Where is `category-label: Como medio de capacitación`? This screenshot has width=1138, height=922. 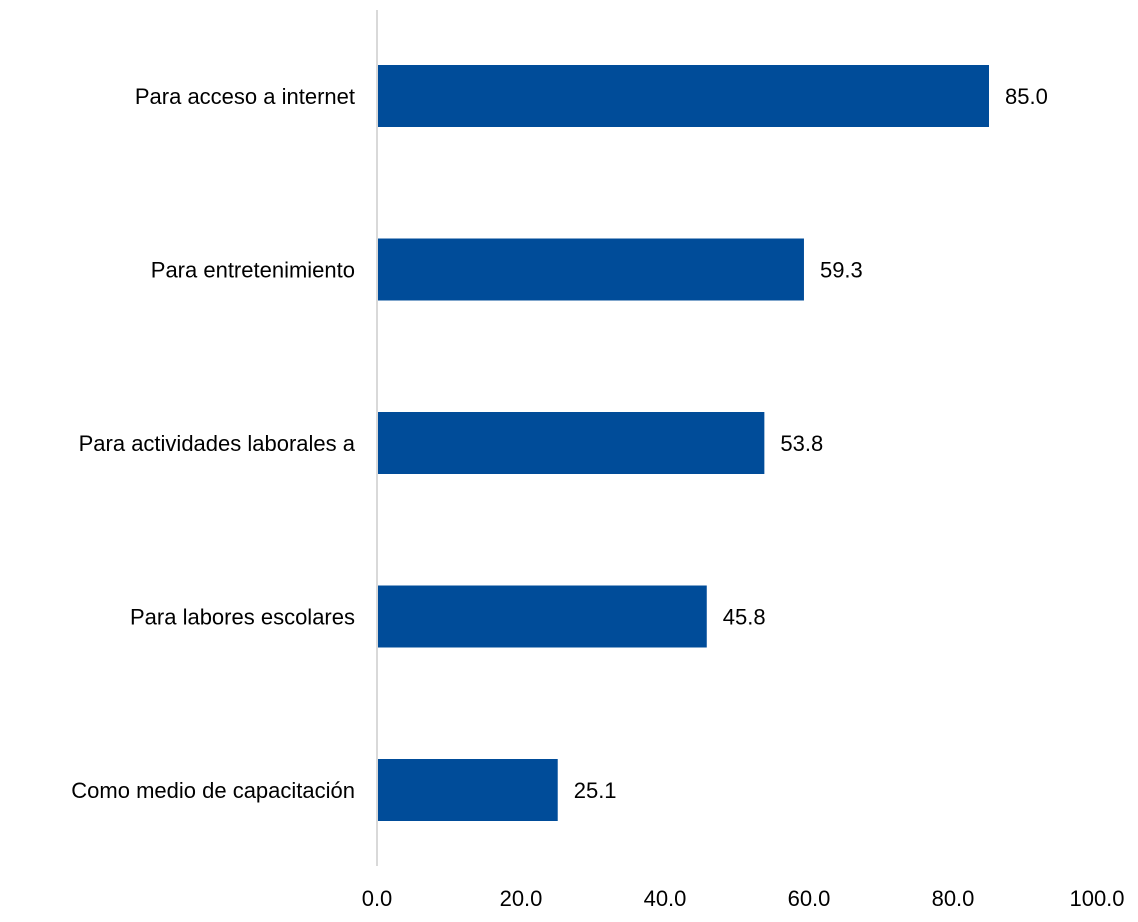
category-label: Como medio de capacitación is located at coordinates (213, 790).